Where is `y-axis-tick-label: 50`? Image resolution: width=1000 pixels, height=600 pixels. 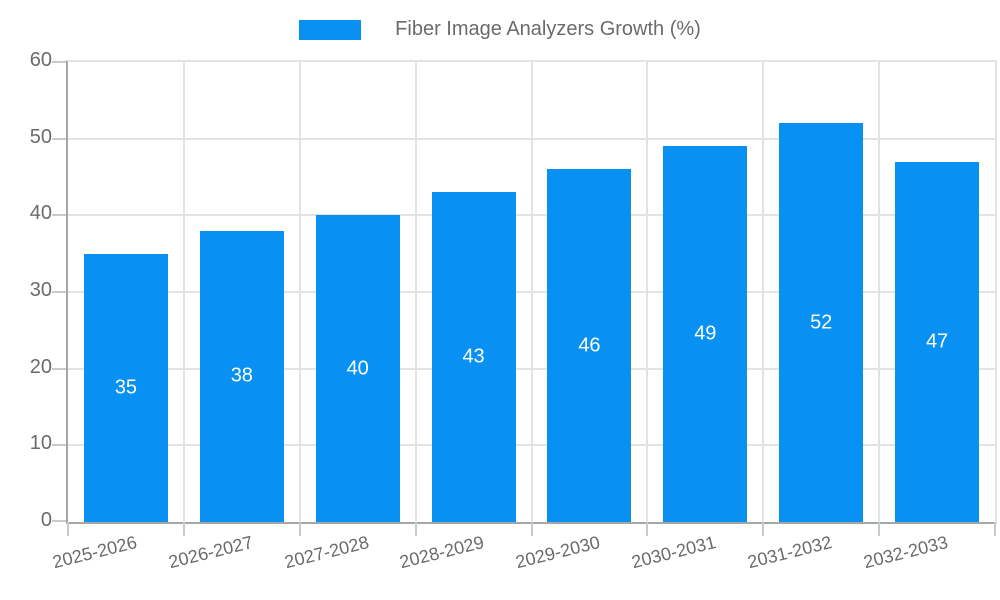 y-axis-tick-label: 50 is located at coordinates (40, 136).